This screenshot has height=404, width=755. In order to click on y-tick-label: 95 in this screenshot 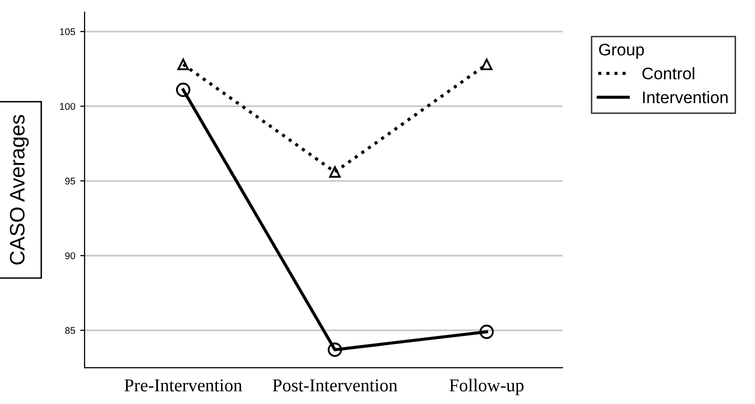, I will do `click(70, 181)`.